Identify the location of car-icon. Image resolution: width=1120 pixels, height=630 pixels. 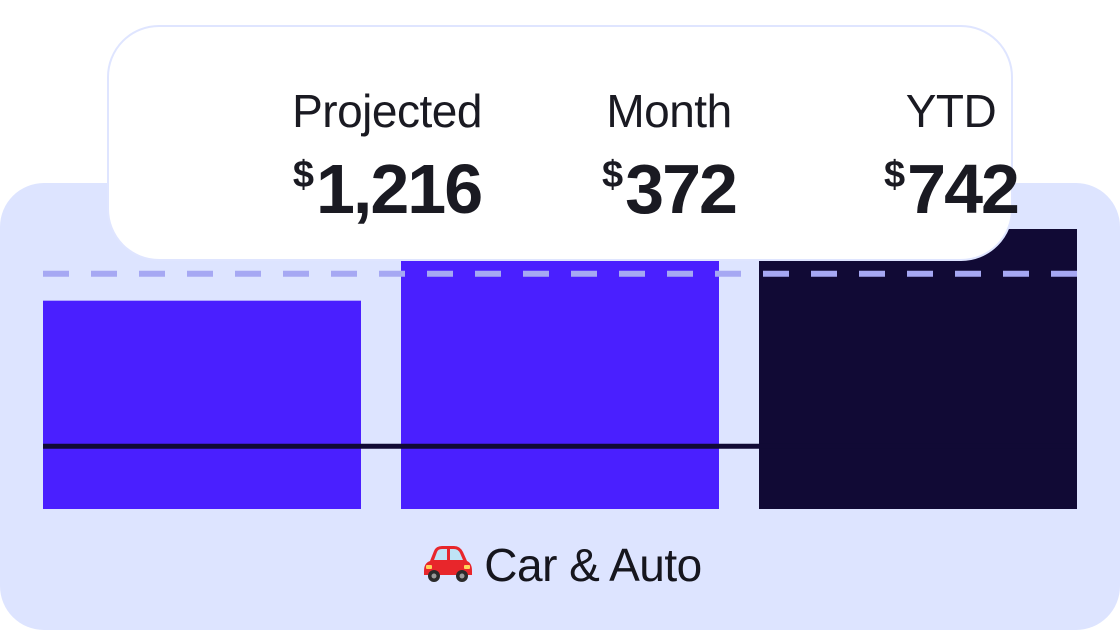
(448, 564).